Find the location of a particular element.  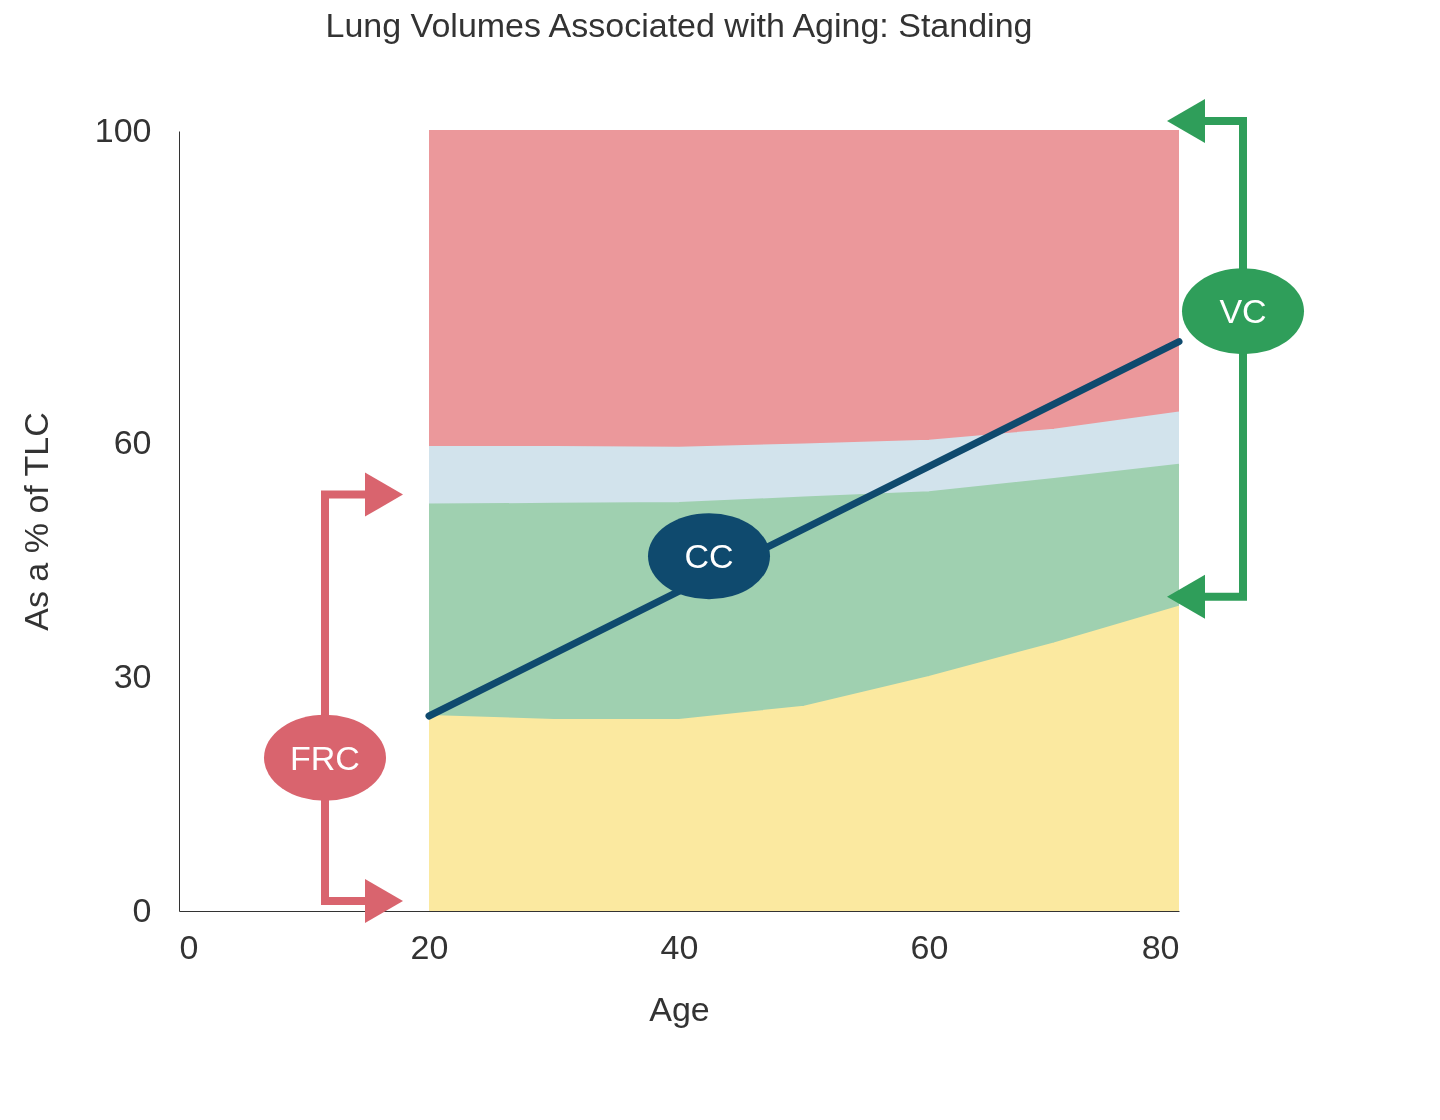

y-tick-label: 100 is located at coordinates (123, 129).